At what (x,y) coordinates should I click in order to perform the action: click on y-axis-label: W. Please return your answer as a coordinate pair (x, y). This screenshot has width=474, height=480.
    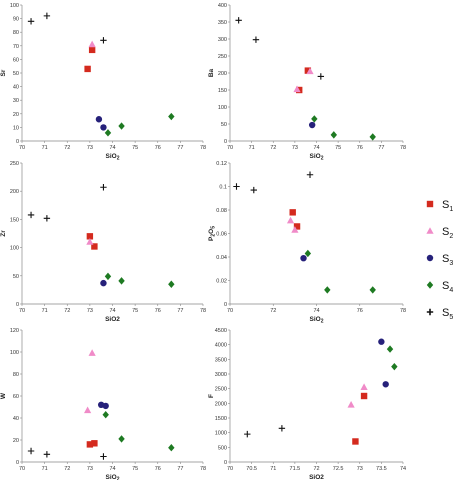
    Looking at the image, I should click on (3, 395).